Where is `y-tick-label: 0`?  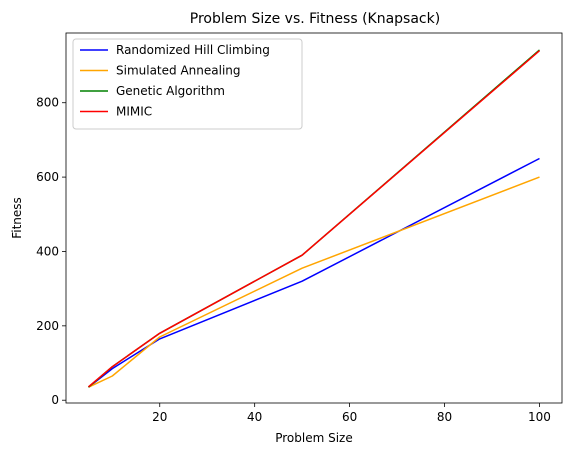
y-tick-label: 0 is located at coordinates (55, 400).